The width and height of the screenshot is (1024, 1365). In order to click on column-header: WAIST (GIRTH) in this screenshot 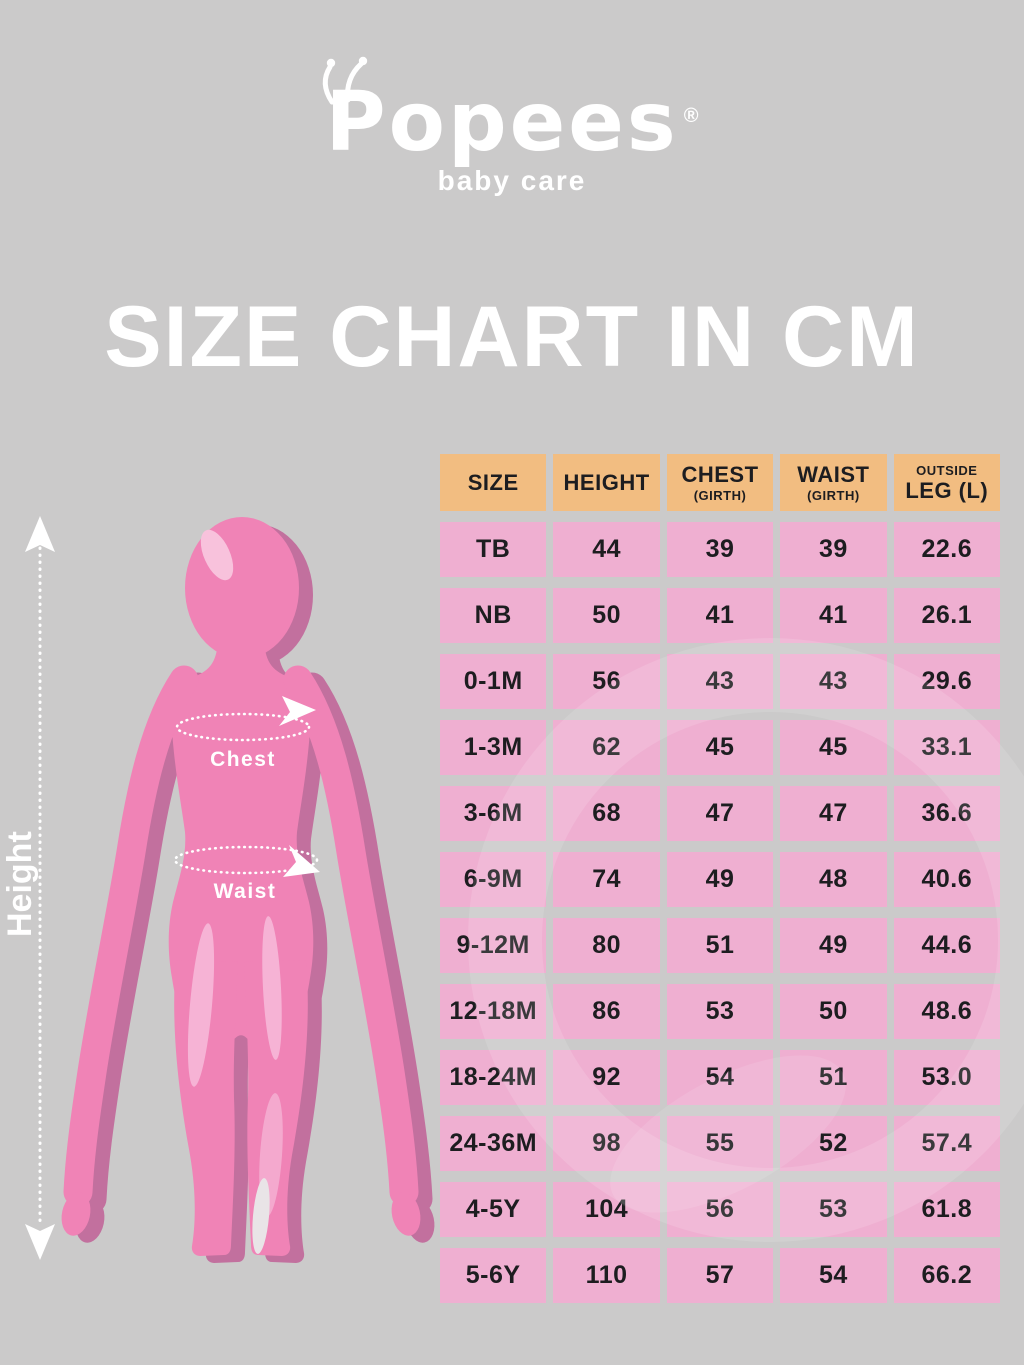, I will do `click(833, 482)`.